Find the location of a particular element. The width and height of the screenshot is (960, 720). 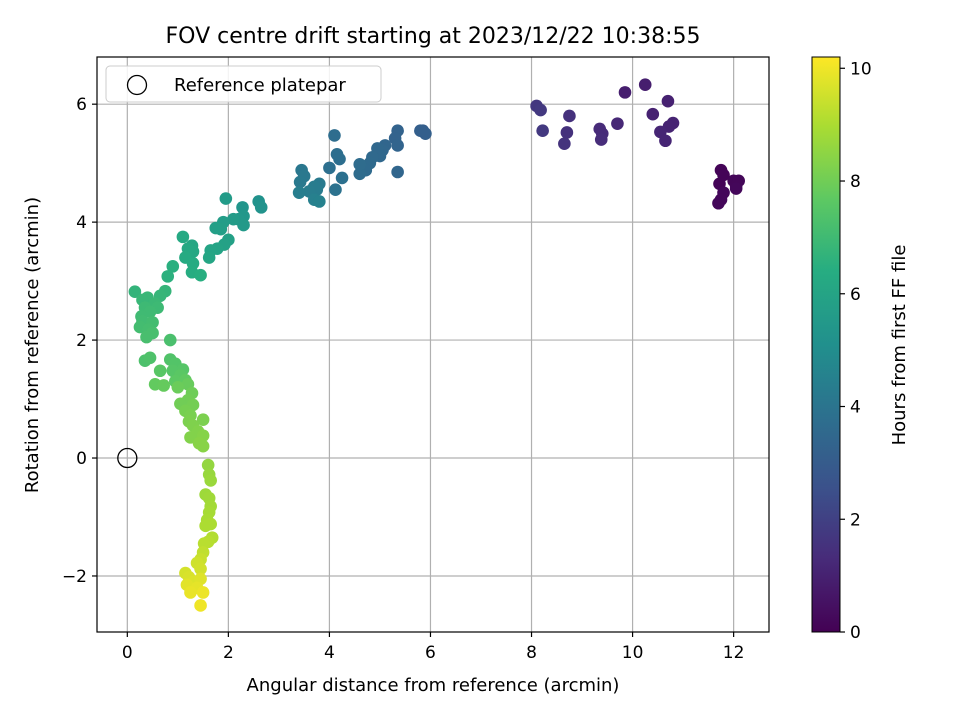

x-axis-ticks: 0 2 4 6 8 10 12 is located at coordinates (433, 647).